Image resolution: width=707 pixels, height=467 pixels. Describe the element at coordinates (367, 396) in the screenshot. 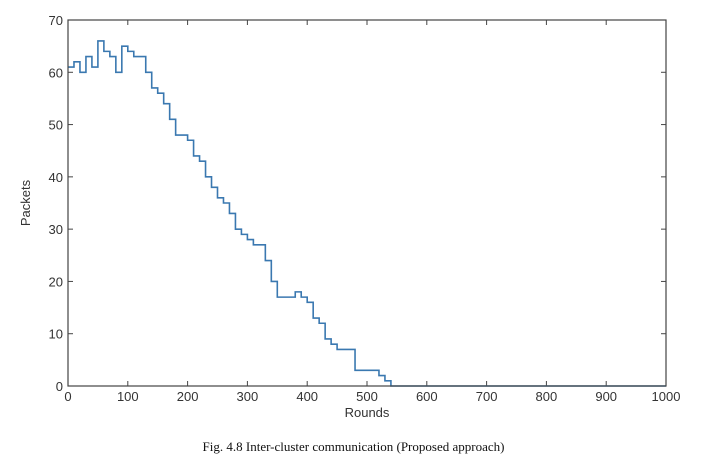

I see `x-tick-label: 500` at that location.